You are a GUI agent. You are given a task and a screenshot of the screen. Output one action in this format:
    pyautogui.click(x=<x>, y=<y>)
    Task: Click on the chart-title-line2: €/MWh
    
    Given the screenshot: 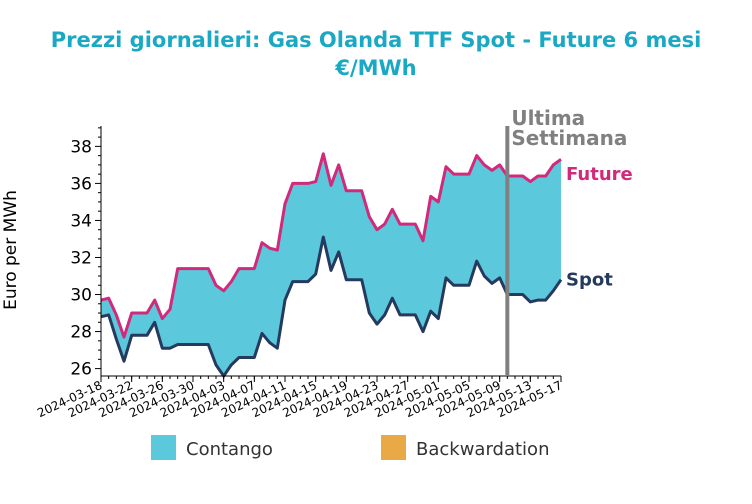 What is the action you would take?
    pyautogui.click(x=375, y=68)
    